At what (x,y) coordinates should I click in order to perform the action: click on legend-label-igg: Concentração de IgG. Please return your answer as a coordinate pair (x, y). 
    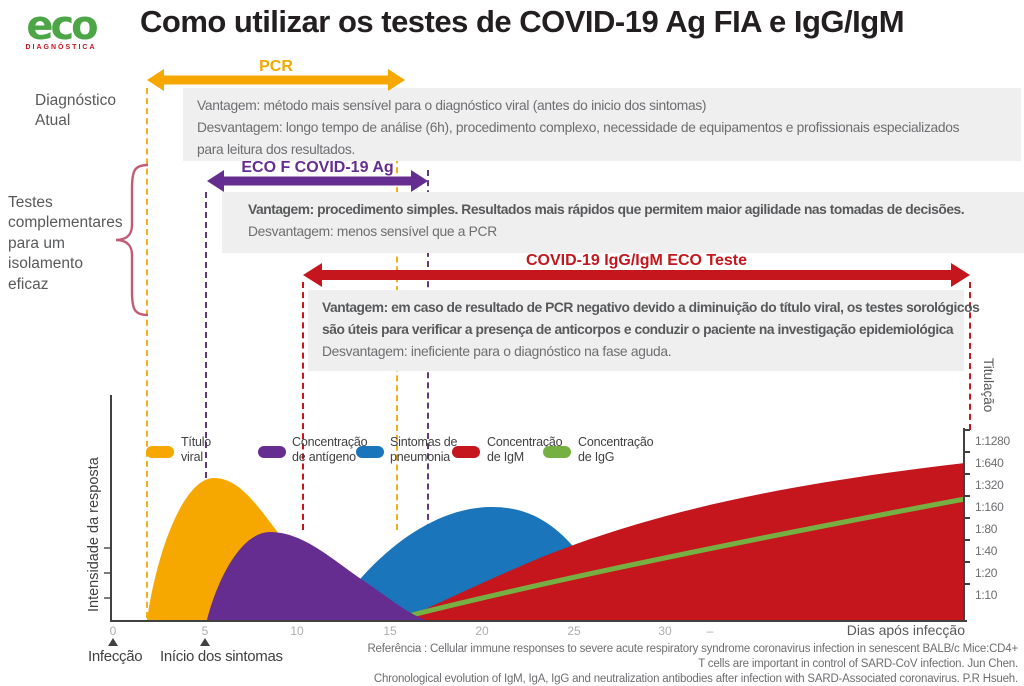
    Looking at the image, I should click on (616, 449).